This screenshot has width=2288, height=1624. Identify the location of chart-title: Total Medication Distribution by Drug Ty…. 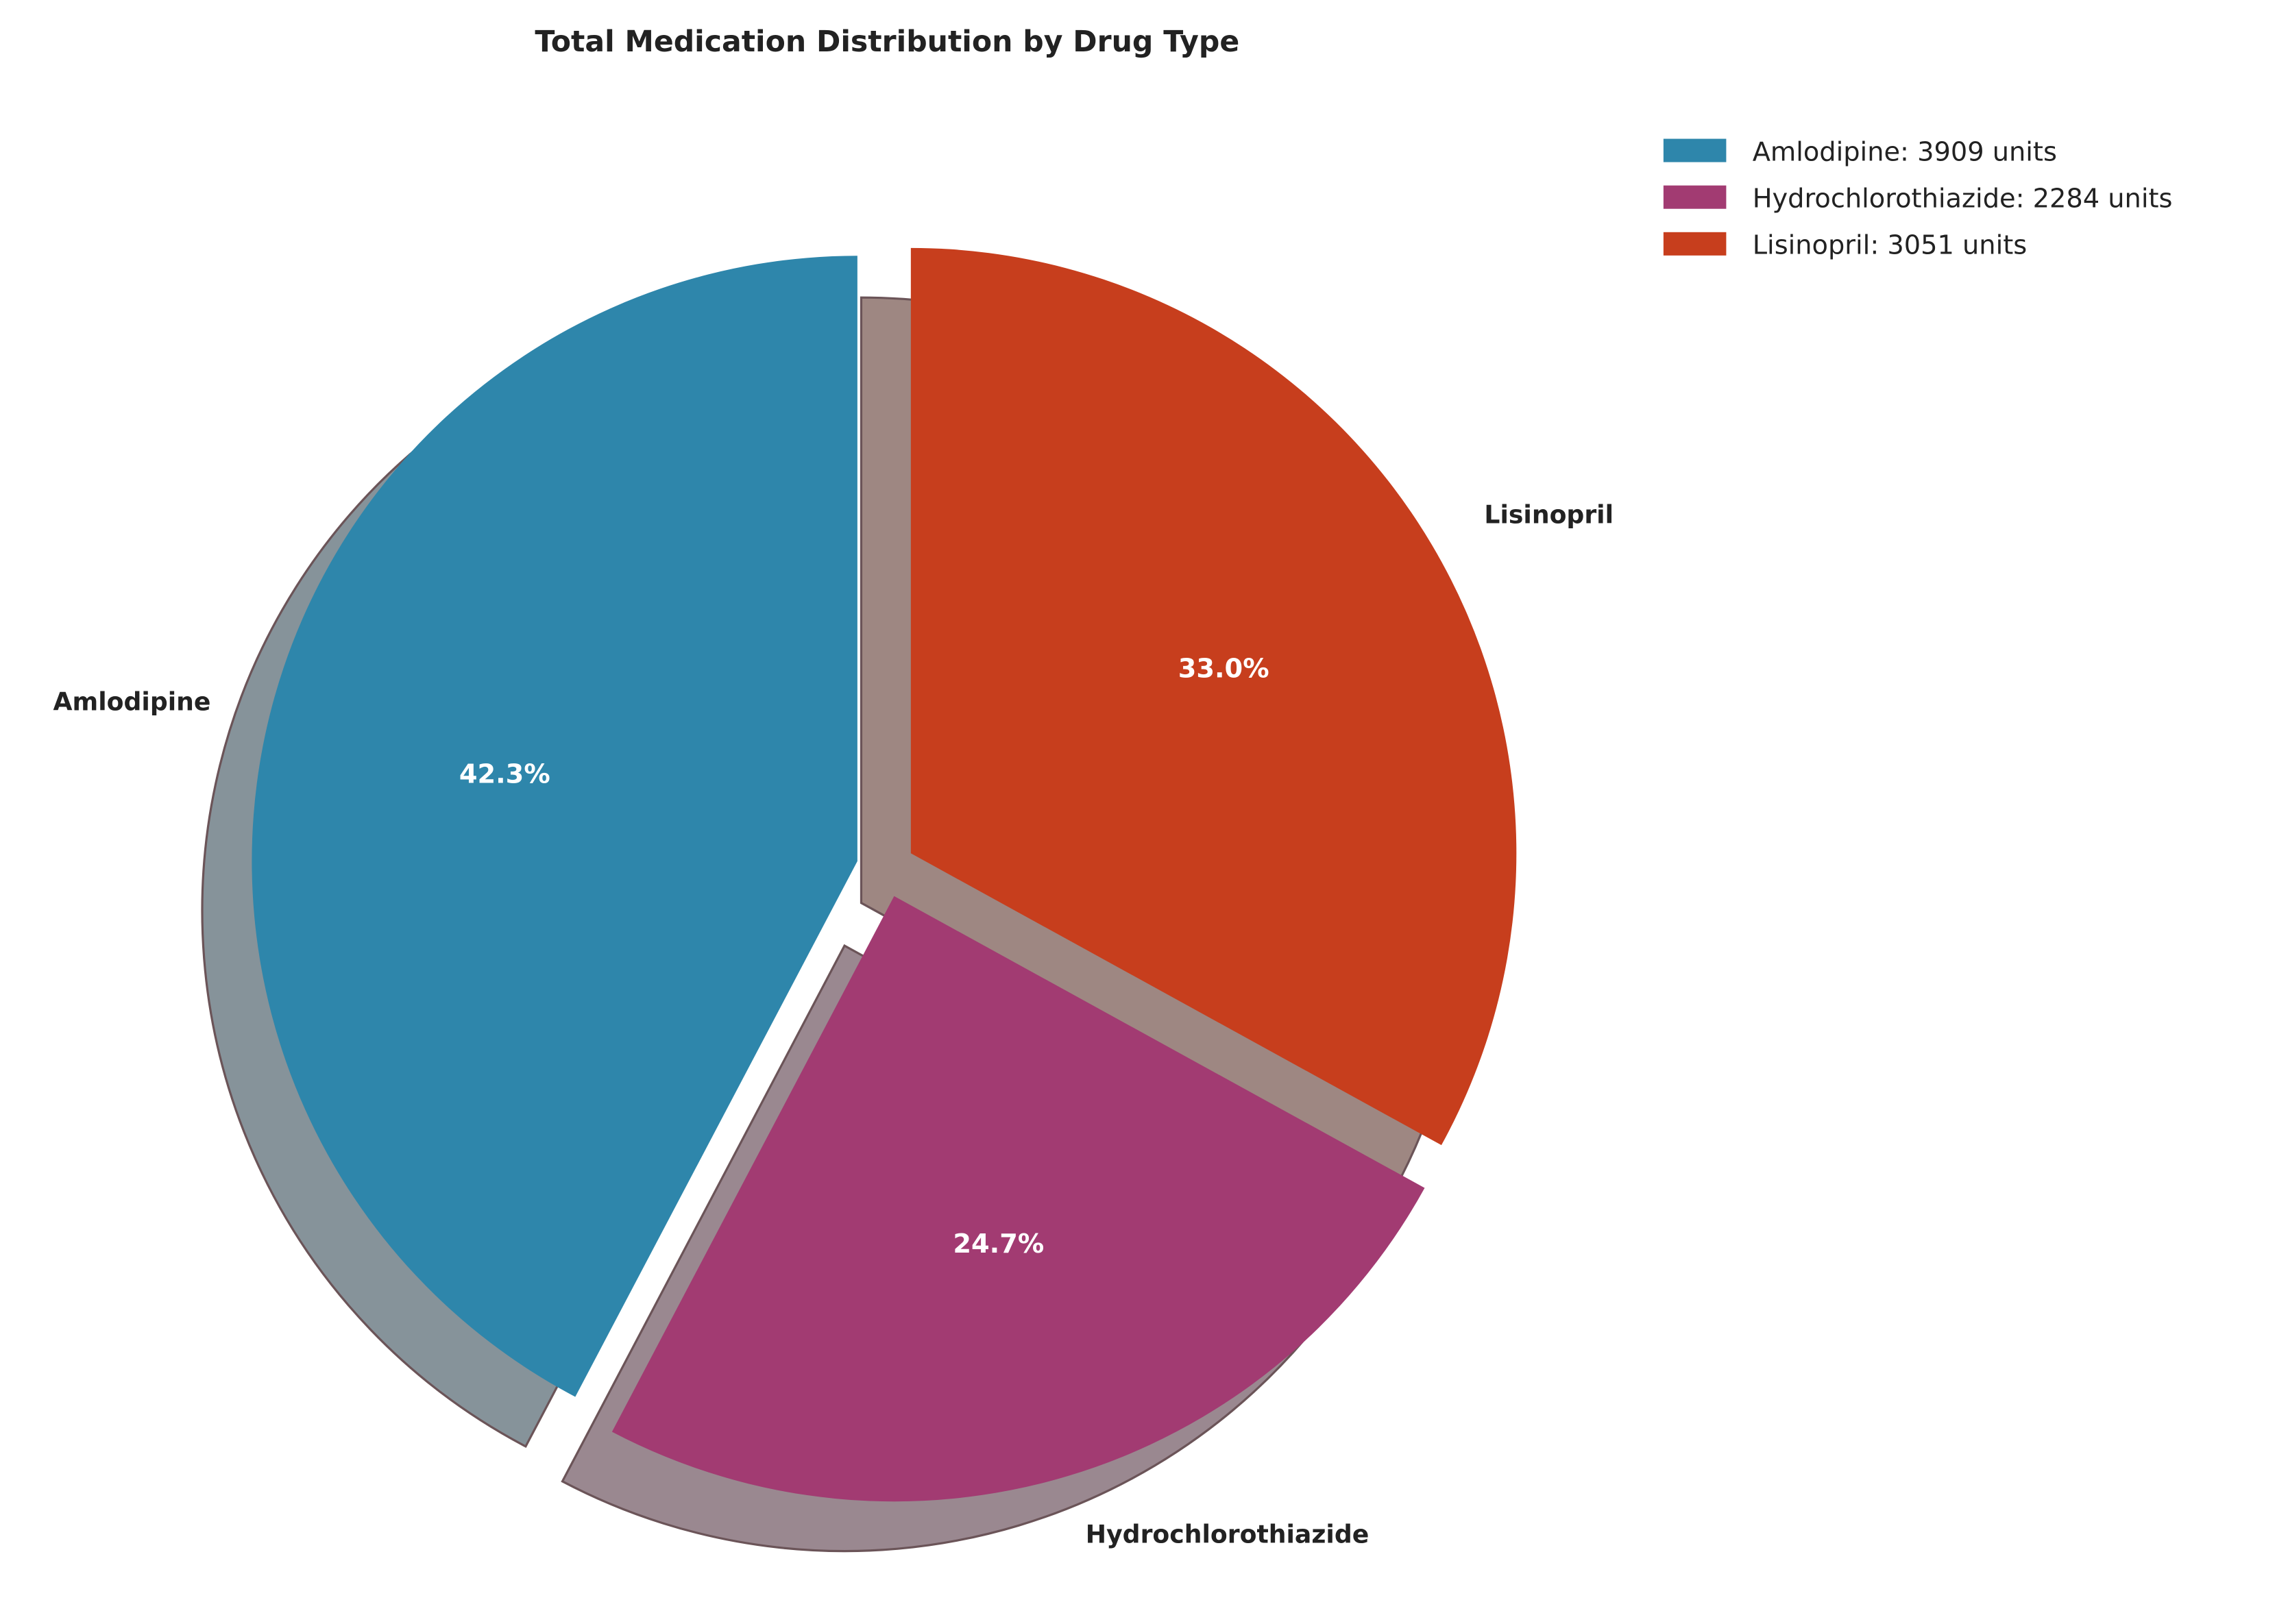
(887, 42).